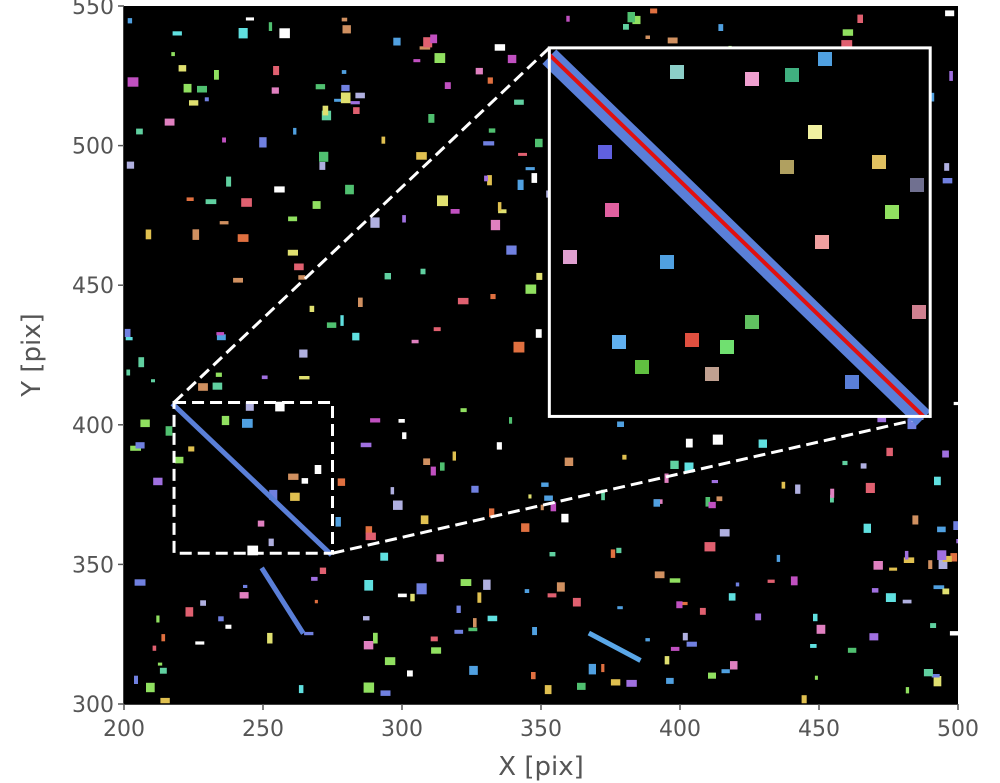 Image resolution: width=1000 pixels, height=783 pixels. What do you see at coordinates (263, 729) in the screenshot?
I see `x-tick-label: 250` at bounding box center [263, 729].